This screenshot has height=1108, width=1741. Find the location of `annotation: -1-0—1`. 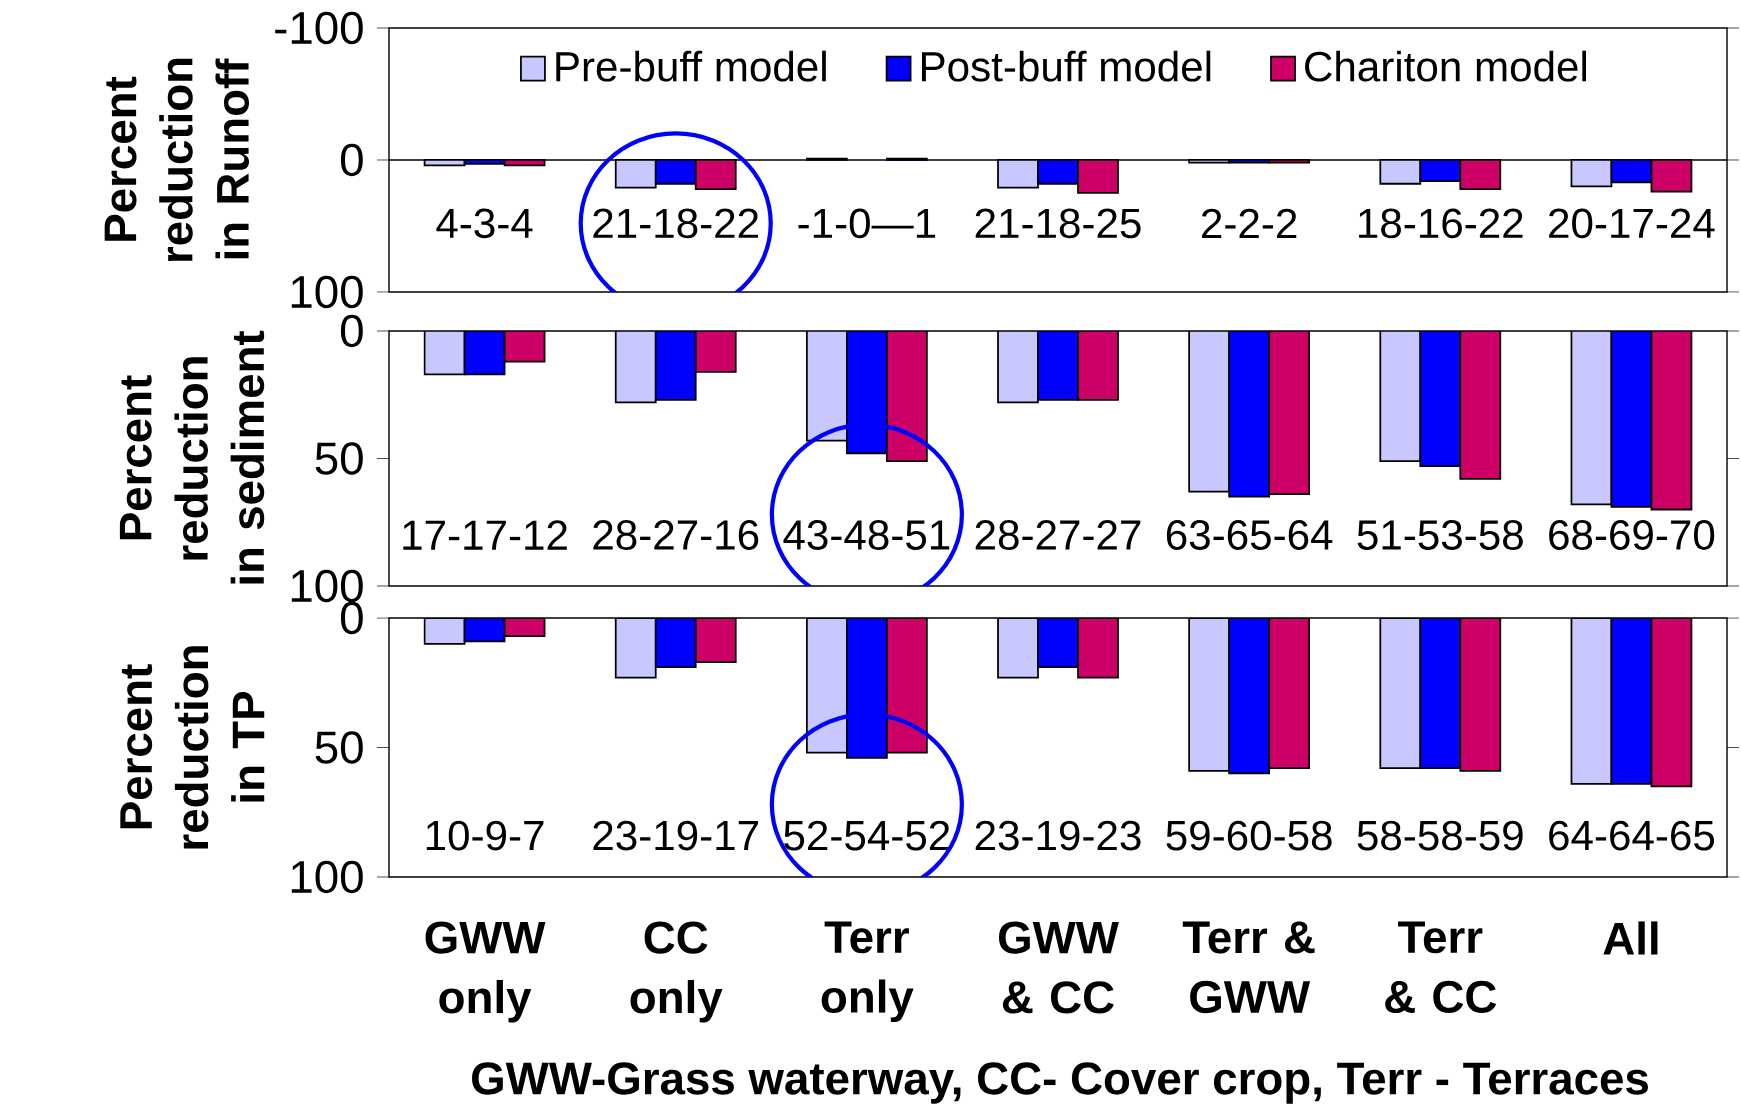

annotation: -1-0—1 is located at coordinates (867, 223).